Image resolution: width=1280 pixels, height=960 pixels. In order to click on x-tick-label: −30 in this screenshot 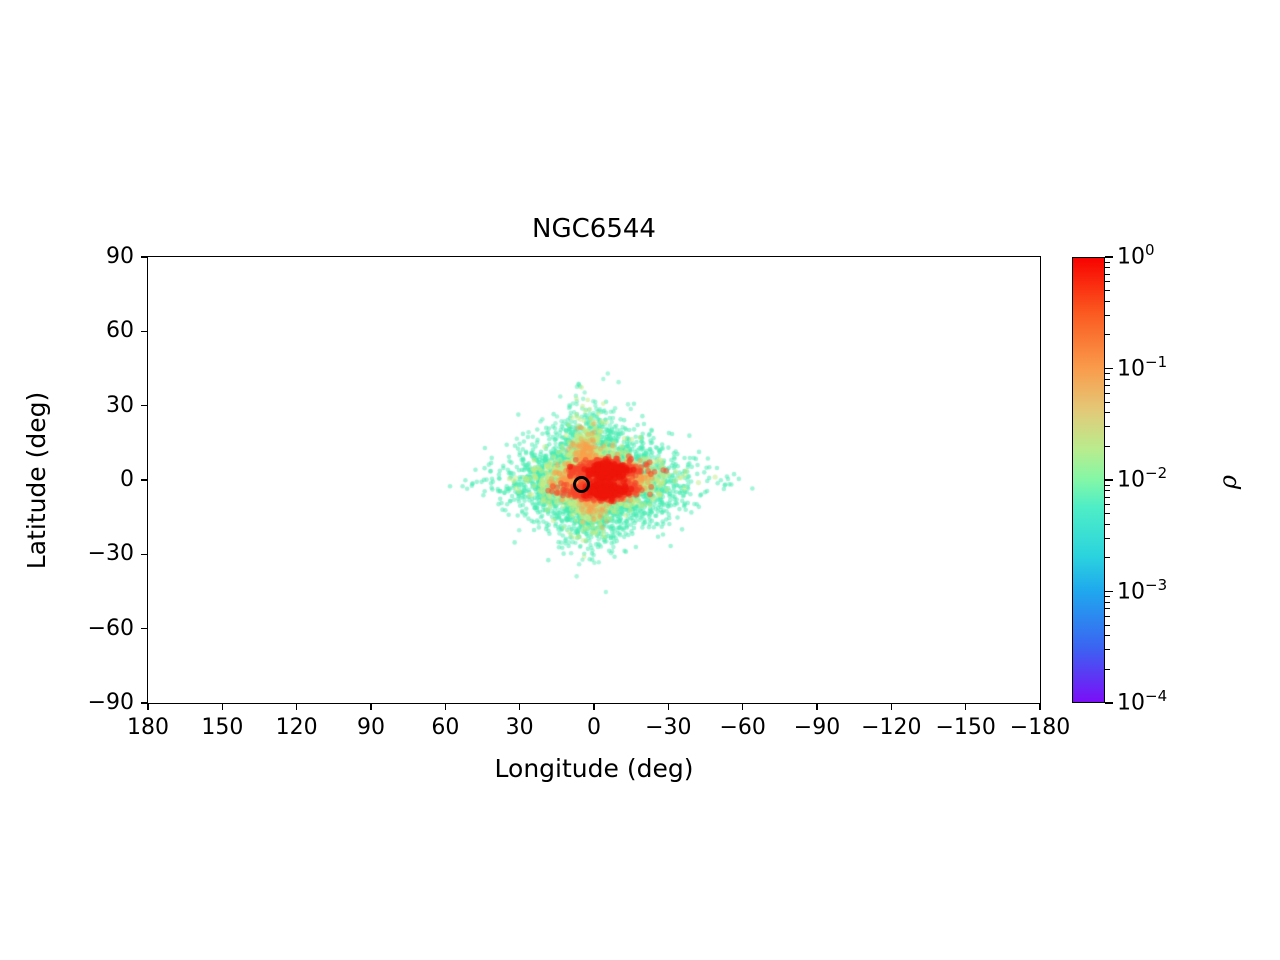, I will do `click(668, 727)`.